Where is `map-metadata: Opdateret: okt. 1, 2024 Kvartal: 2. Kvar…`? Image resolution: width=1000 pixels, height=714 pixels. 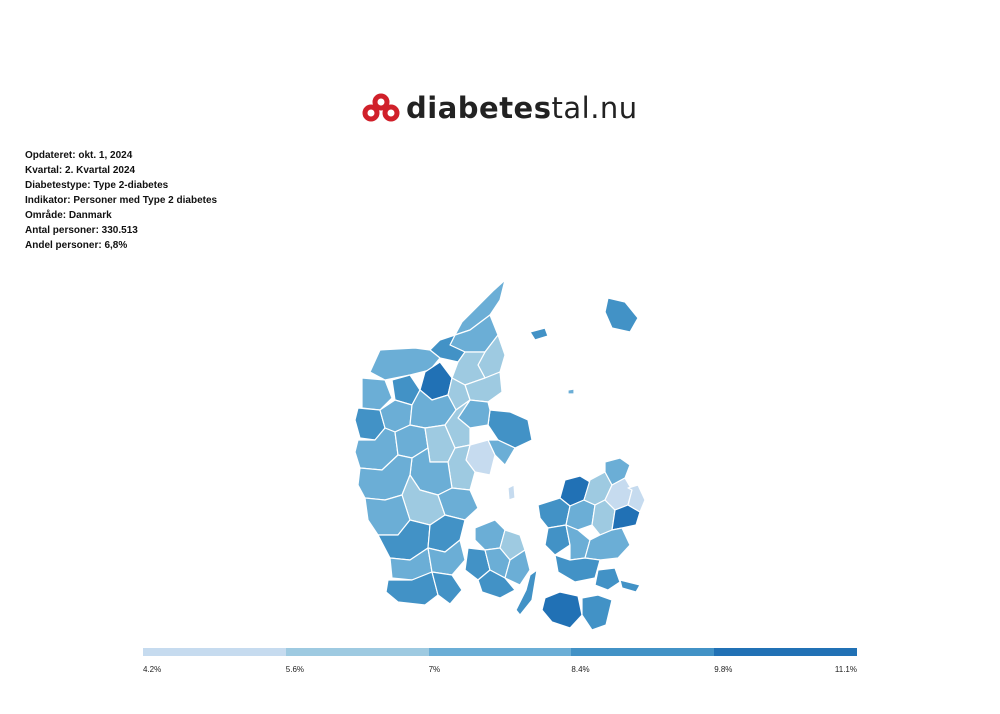
map-metadata: Opdateret: okt. 1, 2024 Kvartal: 2. Kvar… is located at coordinates (121, 200).